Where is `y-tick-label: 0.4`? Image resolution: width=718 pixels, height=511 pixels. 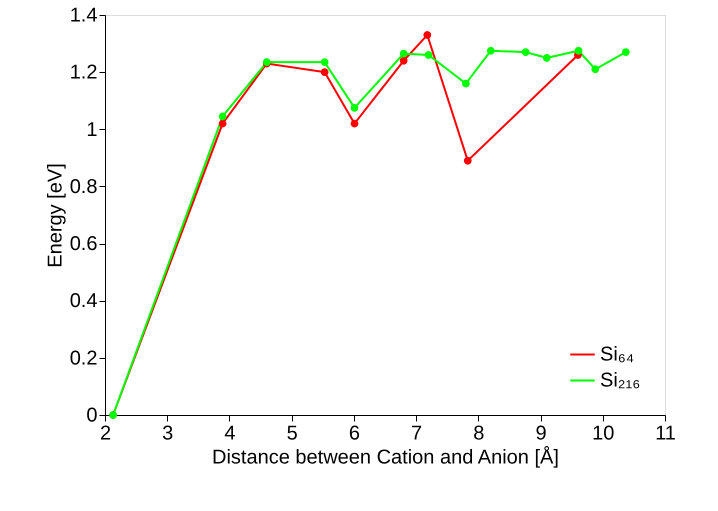 y-tick-label: 0.4 is located at coordinates (84, 301).